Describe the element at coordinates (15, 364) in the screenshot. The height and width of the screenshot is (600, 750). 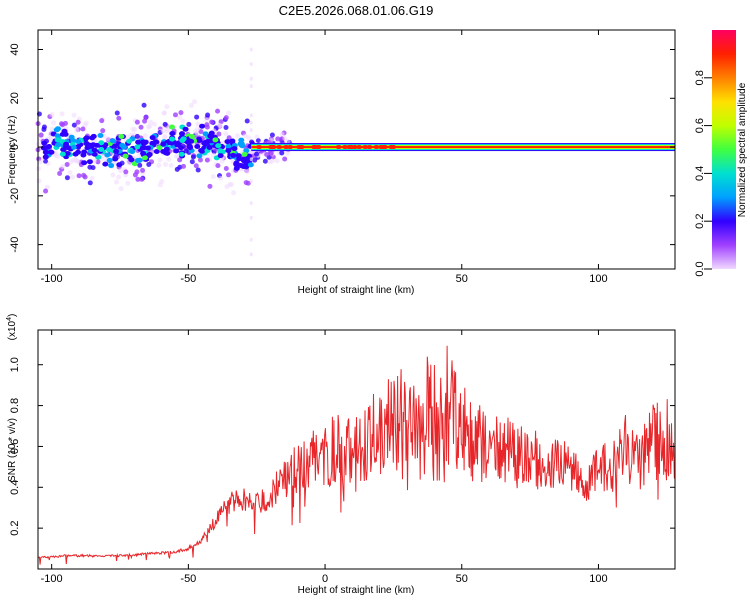
I see `snr-y-tick-label: 1.0` at that location.